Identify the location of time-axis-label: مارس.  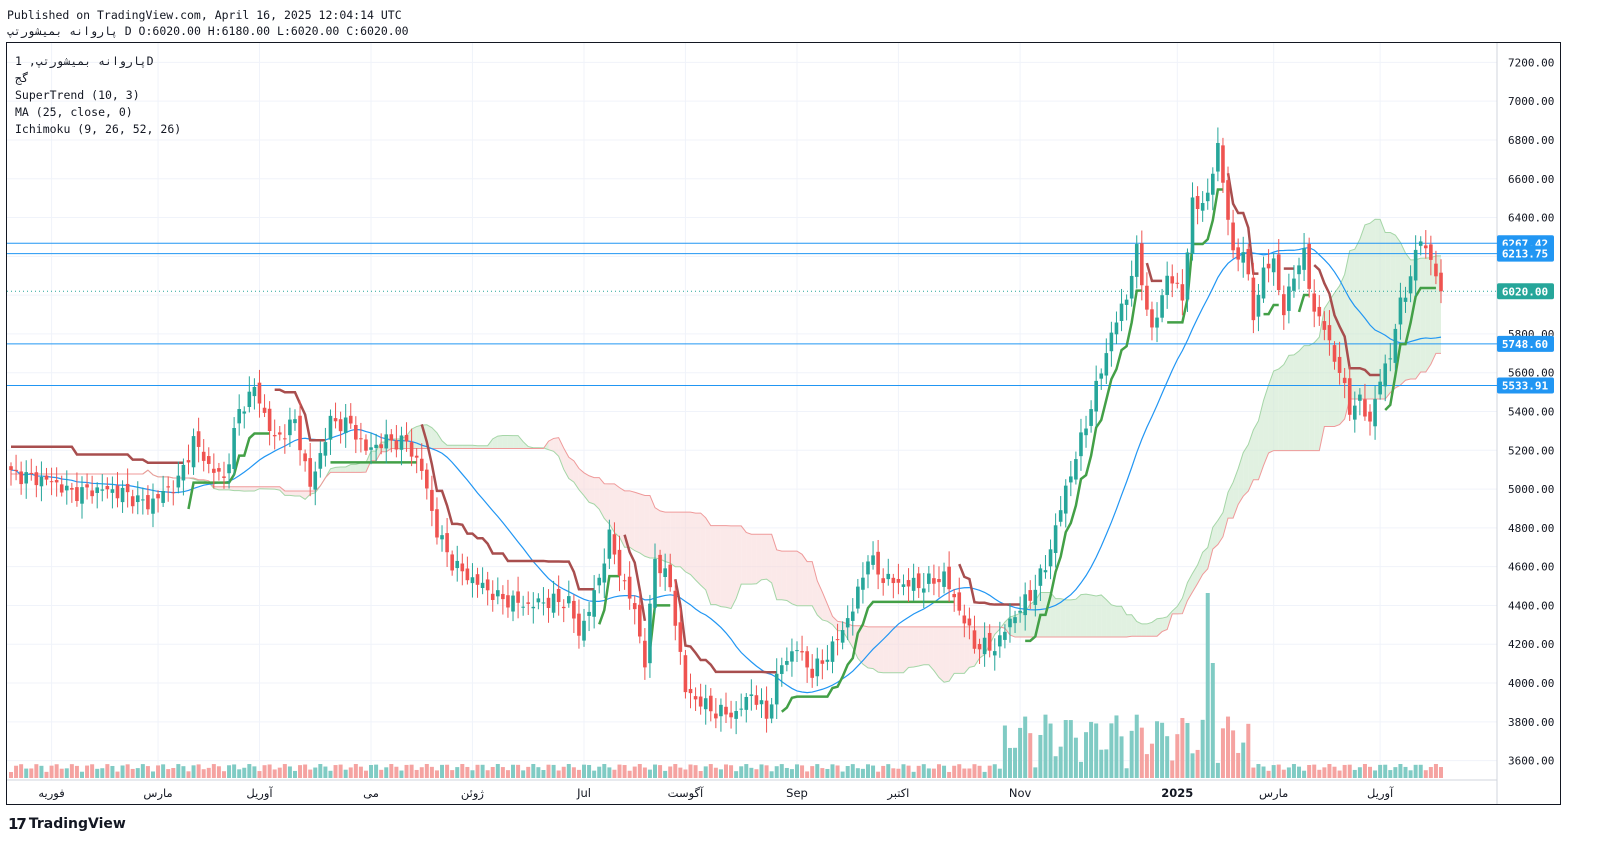
(1273, 793).